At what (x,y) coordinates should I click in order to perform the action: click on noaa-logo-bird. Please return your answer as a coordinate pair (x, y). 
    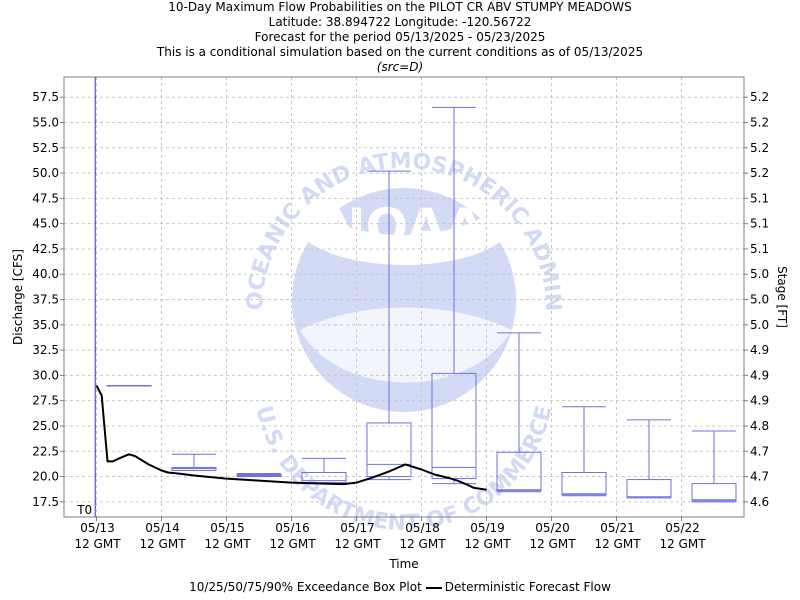
    Looking at the image, I should click on (406, 345).